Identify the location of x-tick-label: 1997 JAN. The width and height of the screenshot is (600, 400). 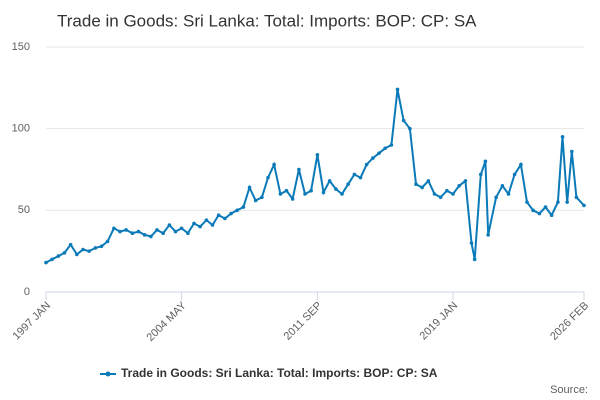
(32, 321).